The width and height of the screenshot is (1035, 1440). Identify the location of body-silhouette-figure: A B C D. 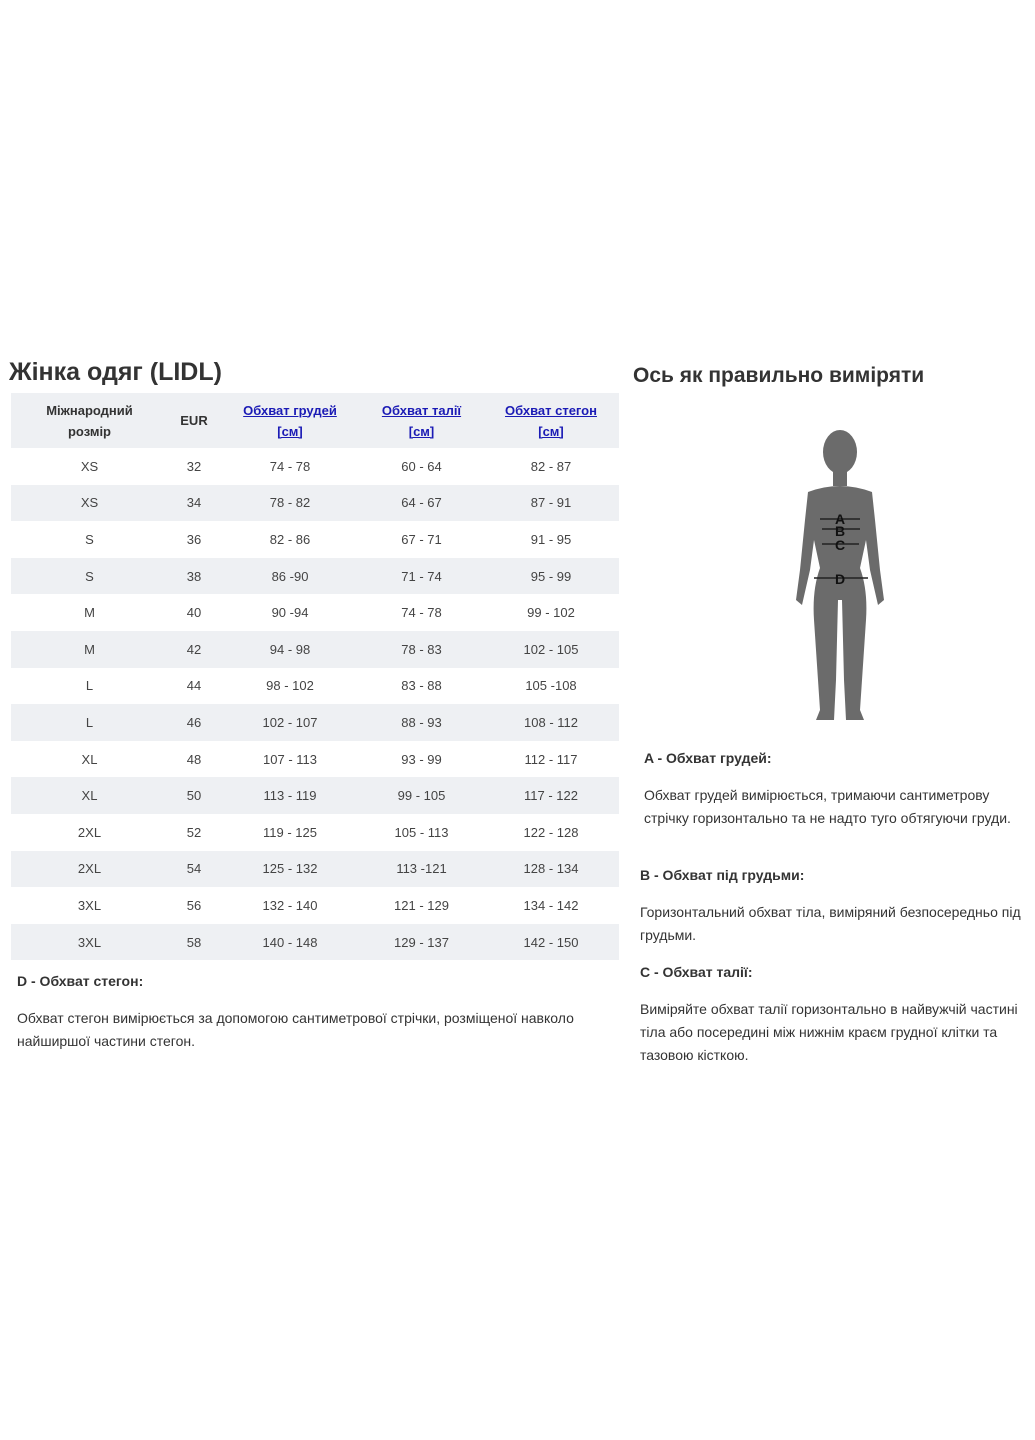
(840, 575).